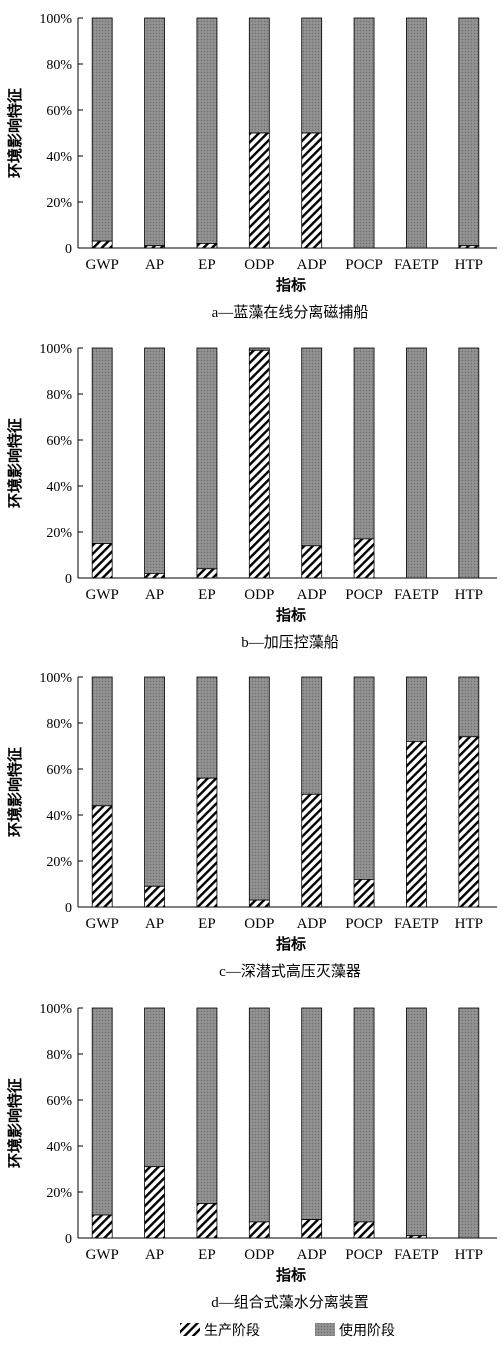 This screenshot has height=1348, width=503. I want to click on bar-production-faetp, so click(416, 824).